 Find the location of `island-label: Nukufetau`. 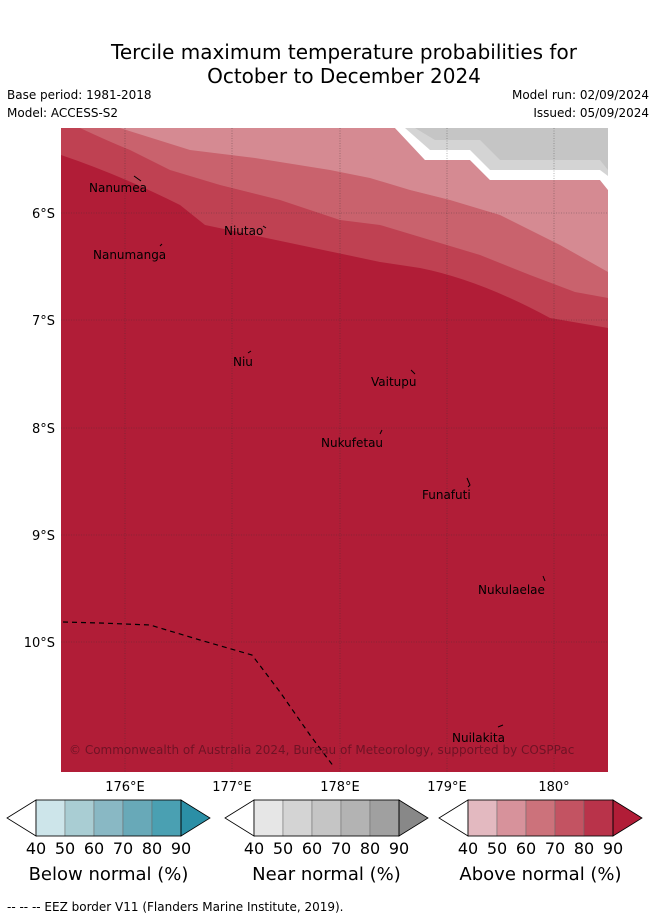

island-label: Nukufetau is located at coordinates (352, 443).